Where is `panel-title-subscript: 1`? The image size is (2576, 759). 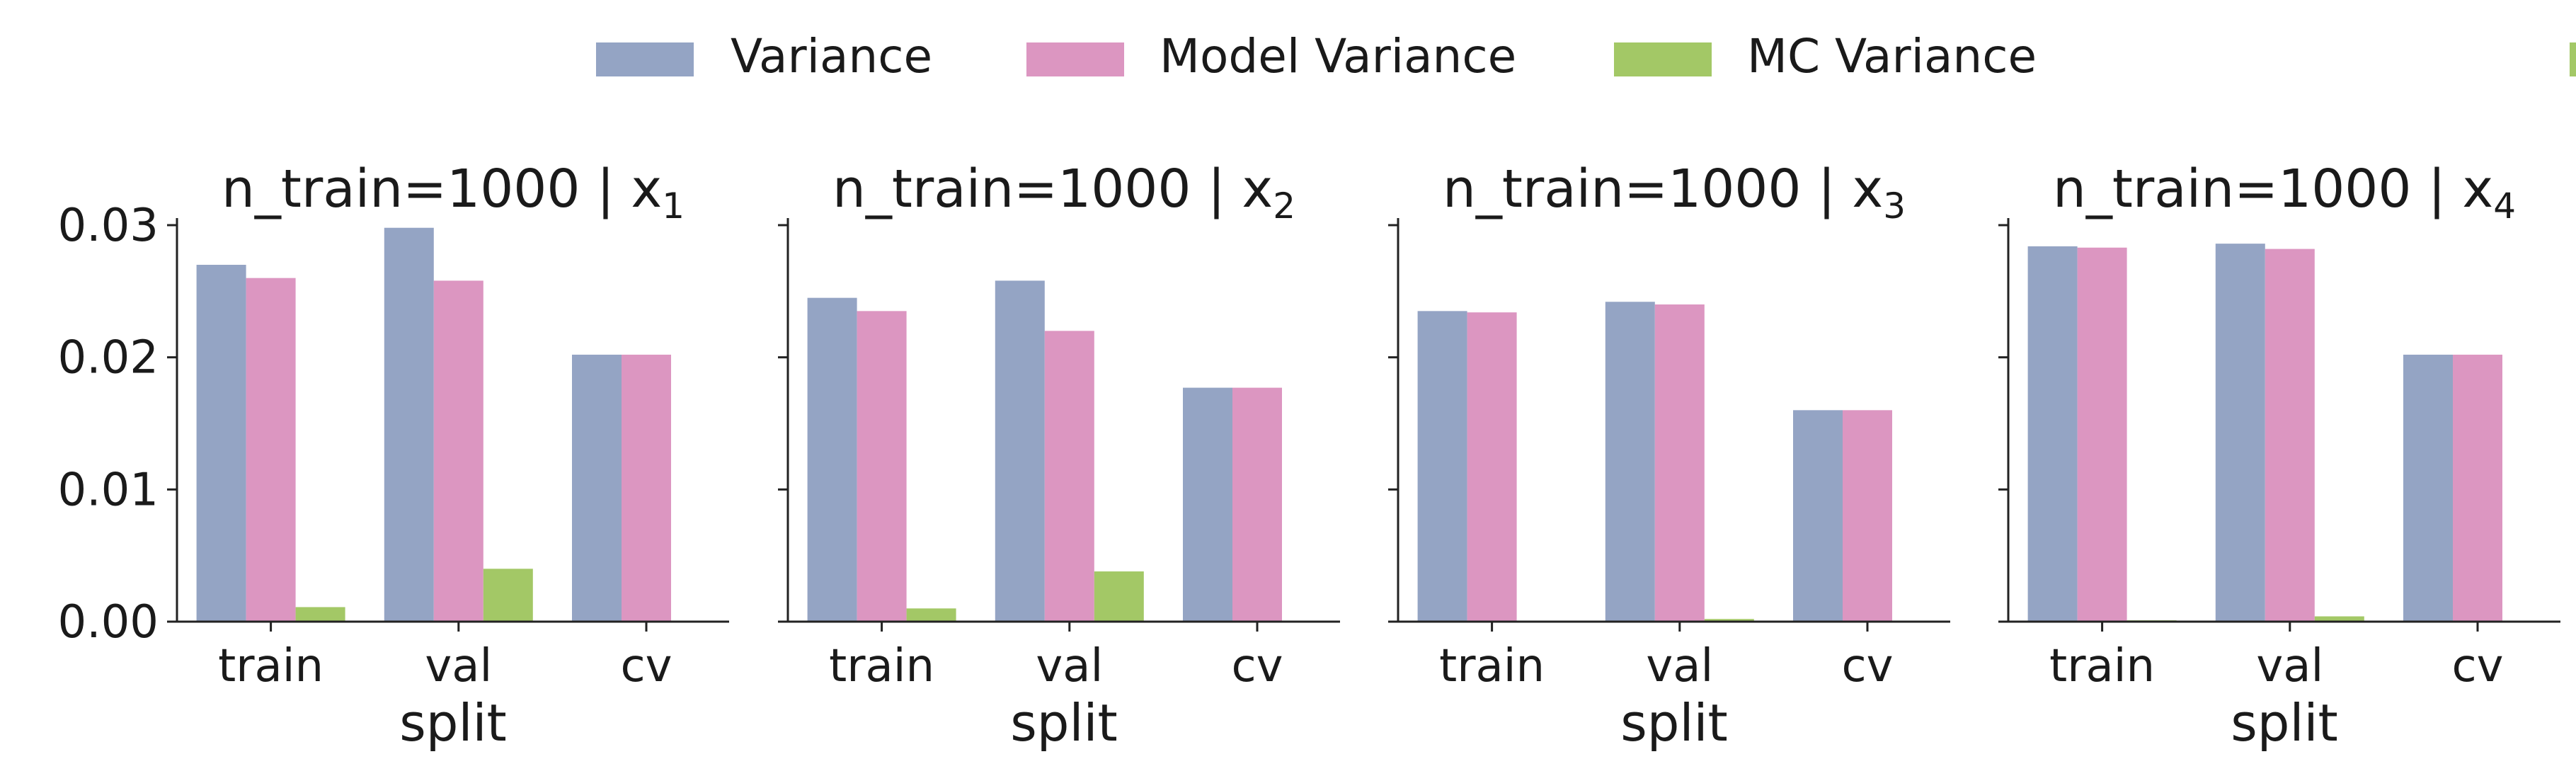
panel-title-subscript: 1 is located at coordinates (673, 206).